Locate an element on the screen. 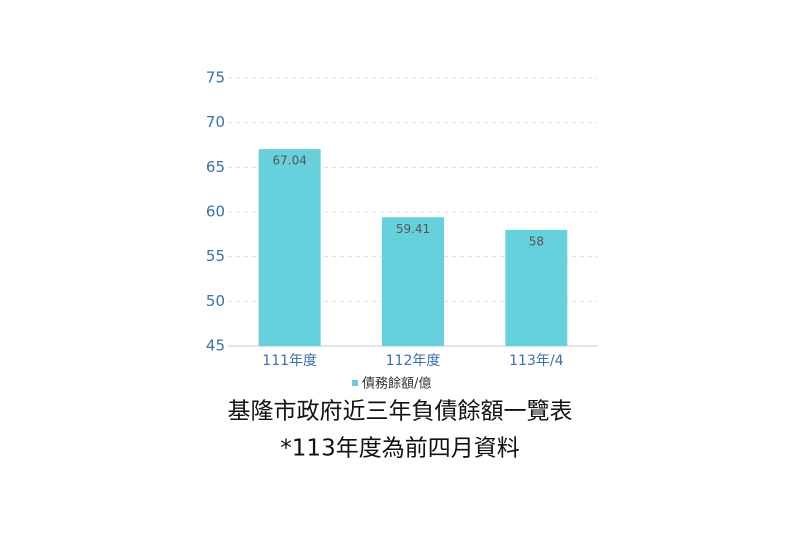  value-label: 58 is located at coordinates (536, 241).